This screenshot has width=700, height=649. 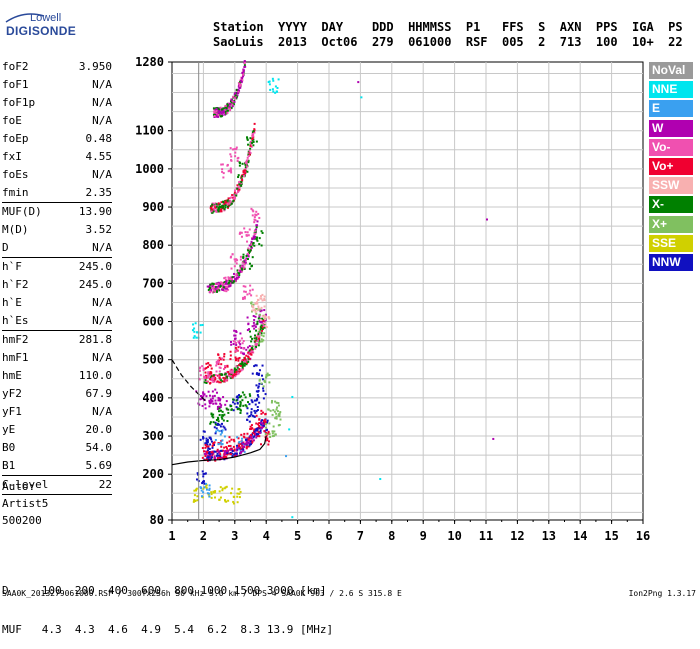 What do you see at coordinates (671, 147) in the screenshot?
I see `legend-item-vominus: Vo-` at bounding box center [671, 147].